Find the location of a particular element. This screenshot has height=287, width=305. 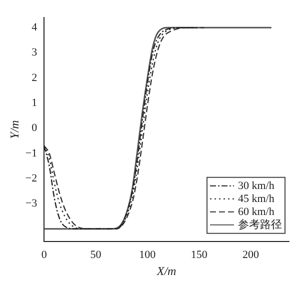

legend-label: 60 km/h is located at coordinates (256, 212).